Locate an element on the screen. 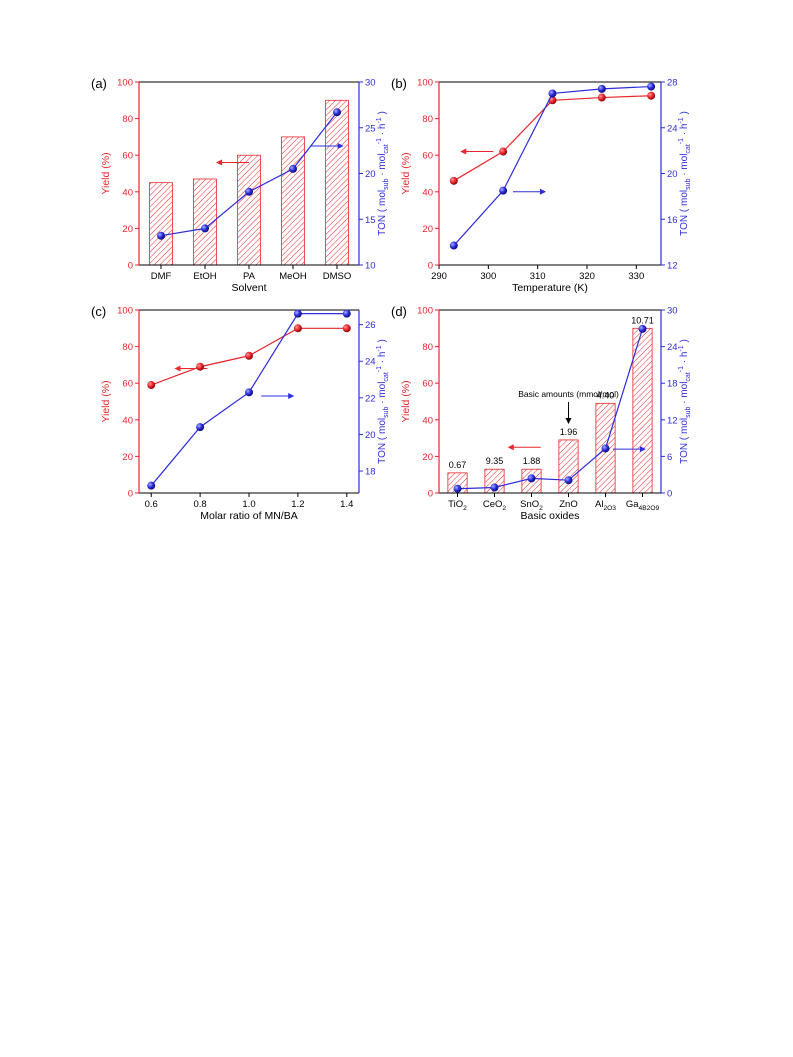 This screenshot has width=793, height=1057. x-tick-label: SnO2 is located at coordinates (531, 505).